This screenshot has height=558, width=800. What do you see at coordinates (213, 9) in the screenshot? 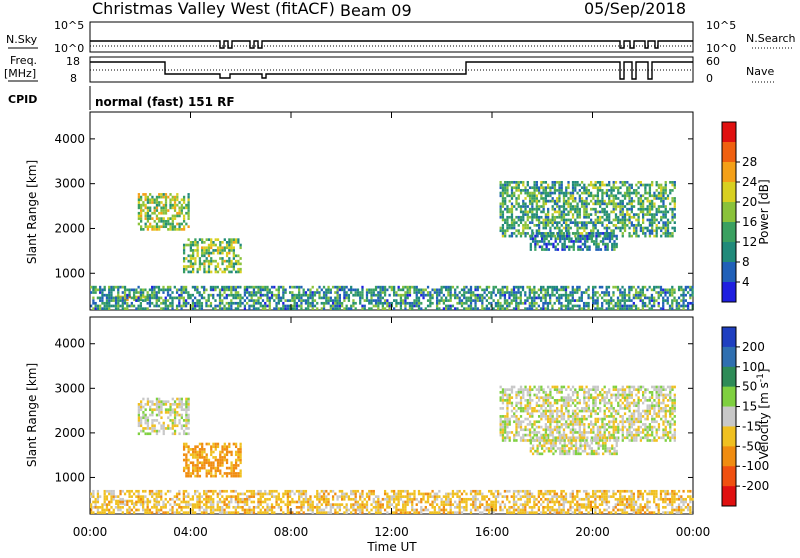
I see `station-title: Christmas Valley West (fitACF)` at bounding box center [213, 9].